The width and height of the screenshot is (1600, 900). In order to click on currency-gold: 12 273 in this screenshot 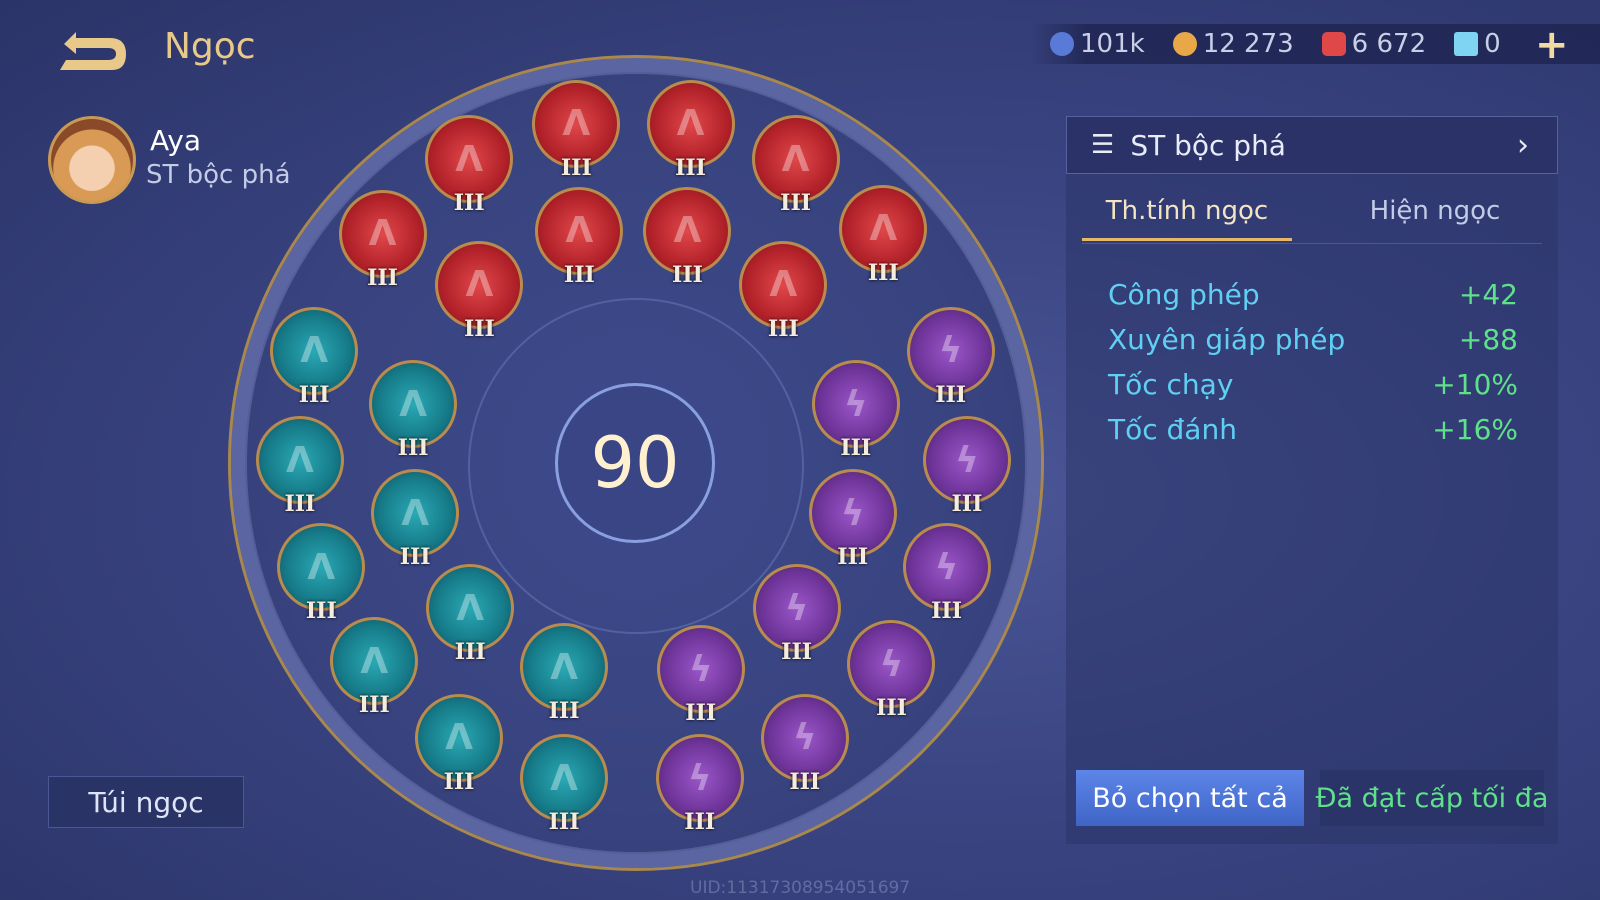, I will do `click(1233, 44)`.